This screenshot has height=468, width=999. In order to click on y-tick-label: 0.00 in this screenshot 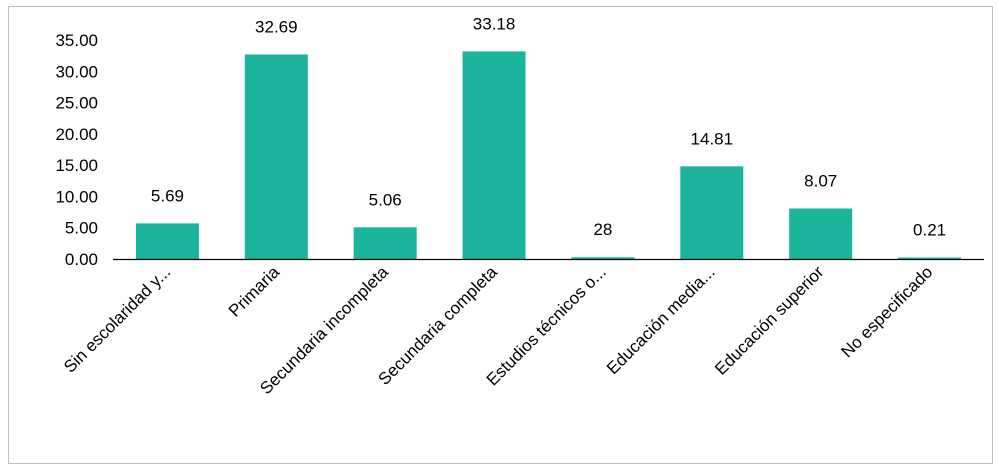, I will do `click(81, 259)`.